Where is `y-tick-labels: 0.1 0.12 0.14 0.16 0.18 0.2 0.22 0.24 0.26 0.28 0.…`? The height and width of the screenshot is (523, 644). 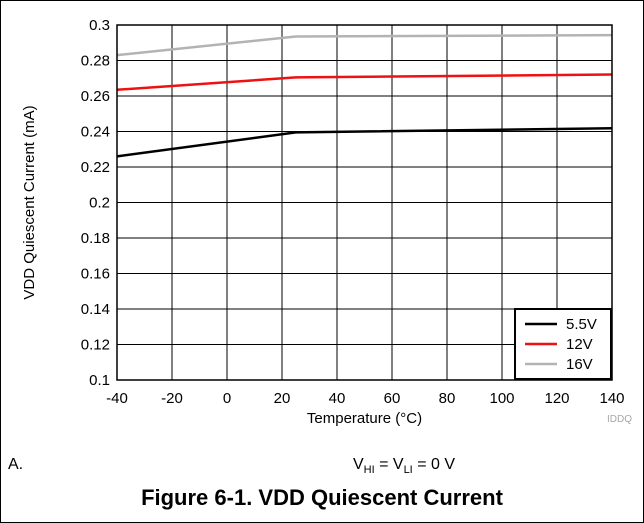 y-tick-labels: 0.1 0.12 0.14 0.16 0.18 0.2 0.22 0.24 0.26 0.28 0.… is located at coordinates (95, 203).